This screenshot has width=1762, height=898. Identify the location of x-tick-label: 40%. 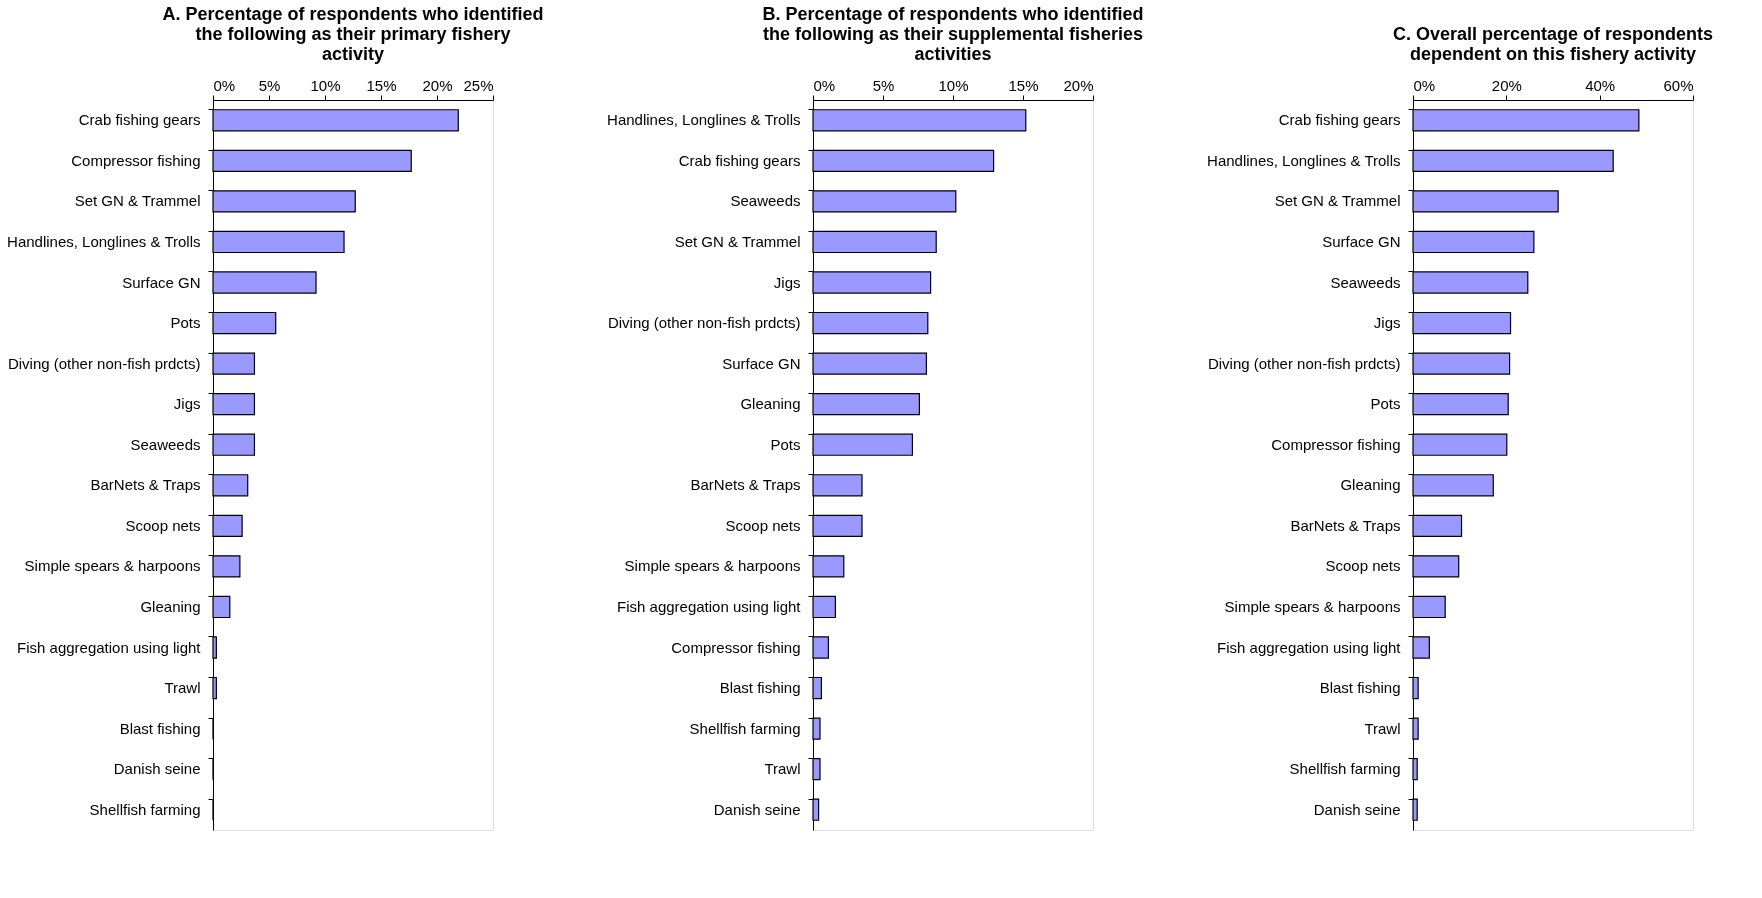
(1600, 85).